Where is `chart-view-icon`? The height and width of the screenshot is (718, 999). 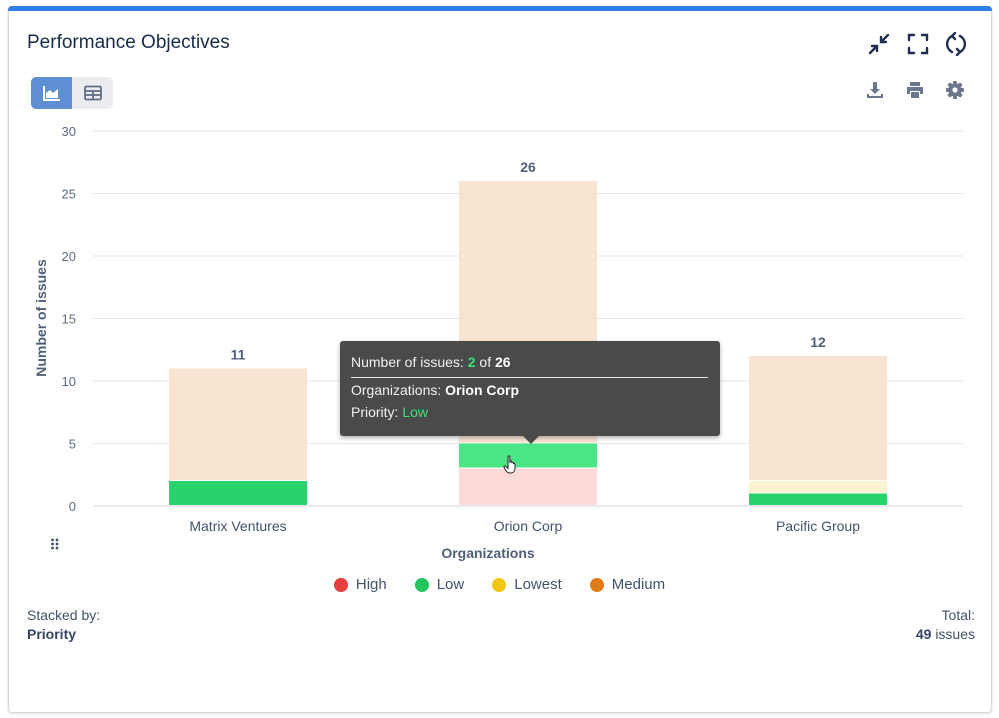 chart-view-icon is located at coordinates (51, 93).